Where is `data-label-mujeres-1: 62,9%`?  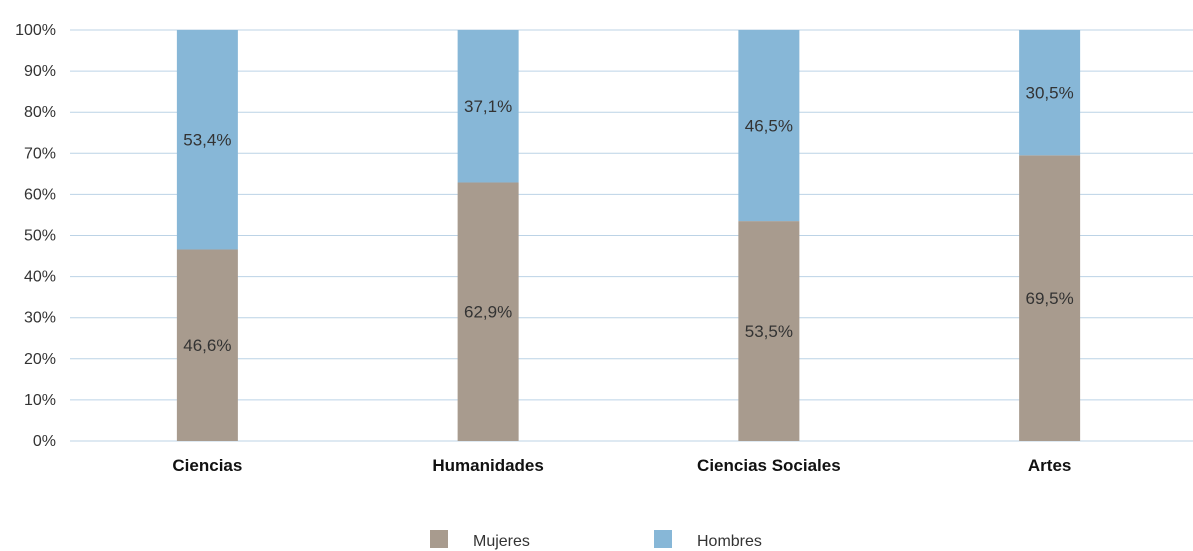
data-label-mujeres-1: 62,9% is located at coordinates (488, 312).